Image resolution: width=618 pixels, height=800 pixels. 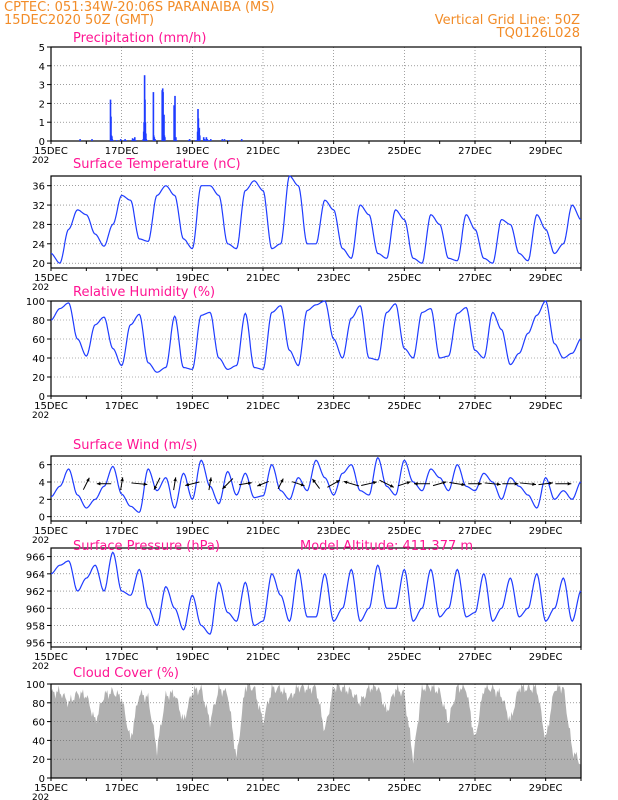 I want to click on ytick-label-rh-4: 80, so click(x=38, y=321).